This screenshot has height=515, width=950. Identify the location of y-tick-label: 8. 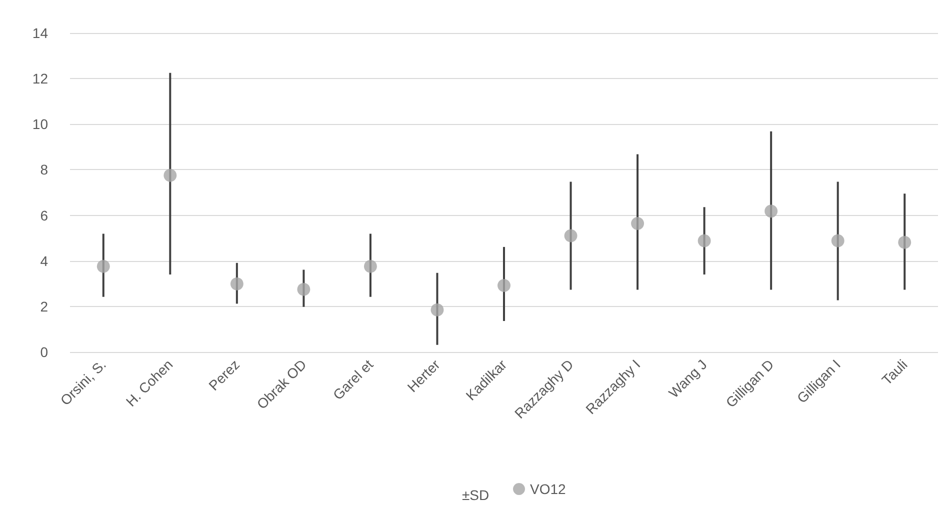
(44, 170).